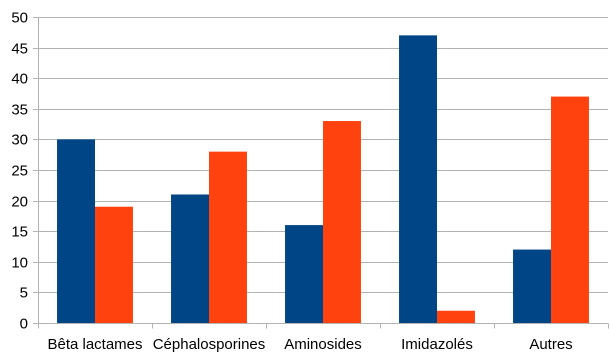 The height and width of the screenshot is (353, 610). What do you see at coordinates (19, 140) in the screenshot?
I see `y-tick-label-30: 30` at bounding box center [19, 140].